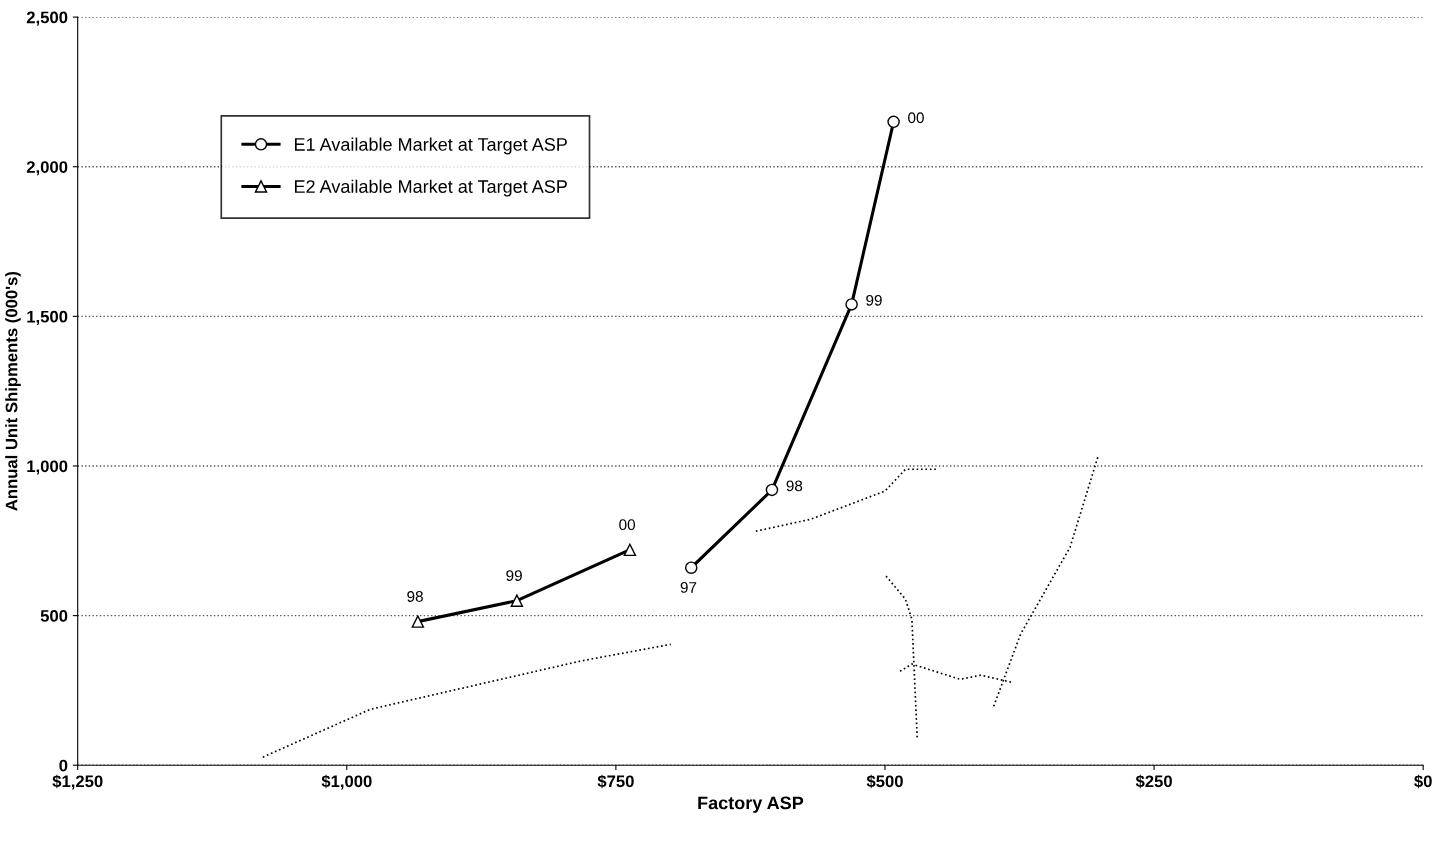 The image size is (1439, 855). What do you see at coordinates (47, 168) in the screenshot?
I see `y-tick-label: 2,000` at bounding box center [47, 168].